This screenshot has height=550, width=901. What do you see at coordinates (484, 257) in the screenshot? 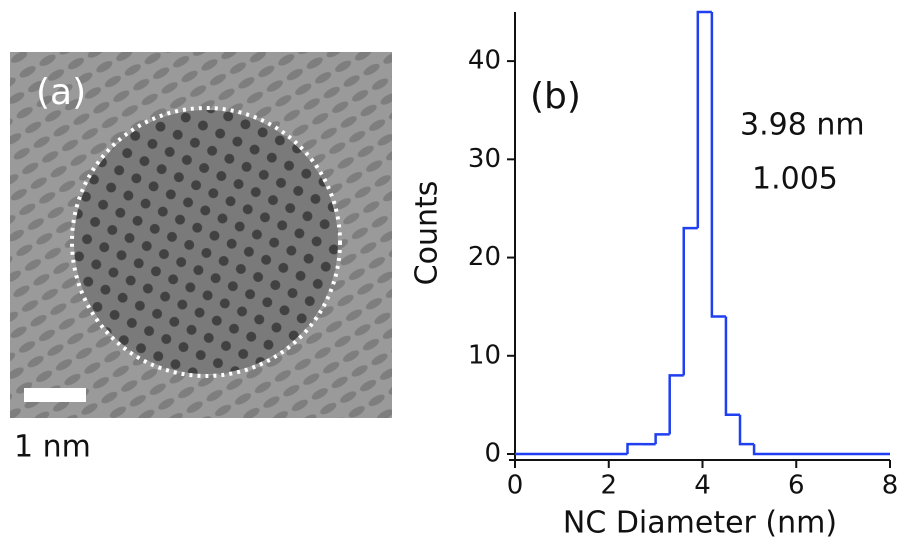
I see `y-tick-label: 20` at bounding box center [484, 257].